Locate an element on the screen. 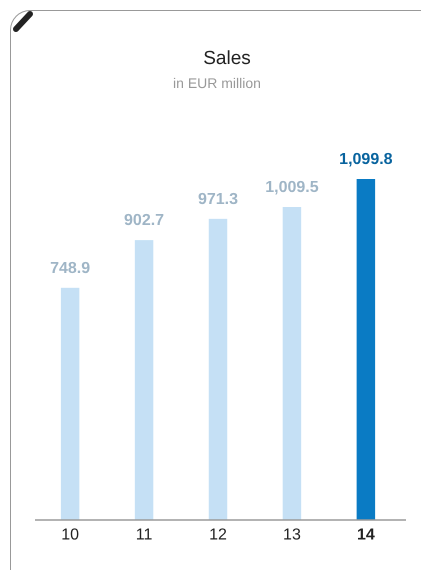 The image size is (421, 570). chart-title: Sales is located at coordinates (227, 58).